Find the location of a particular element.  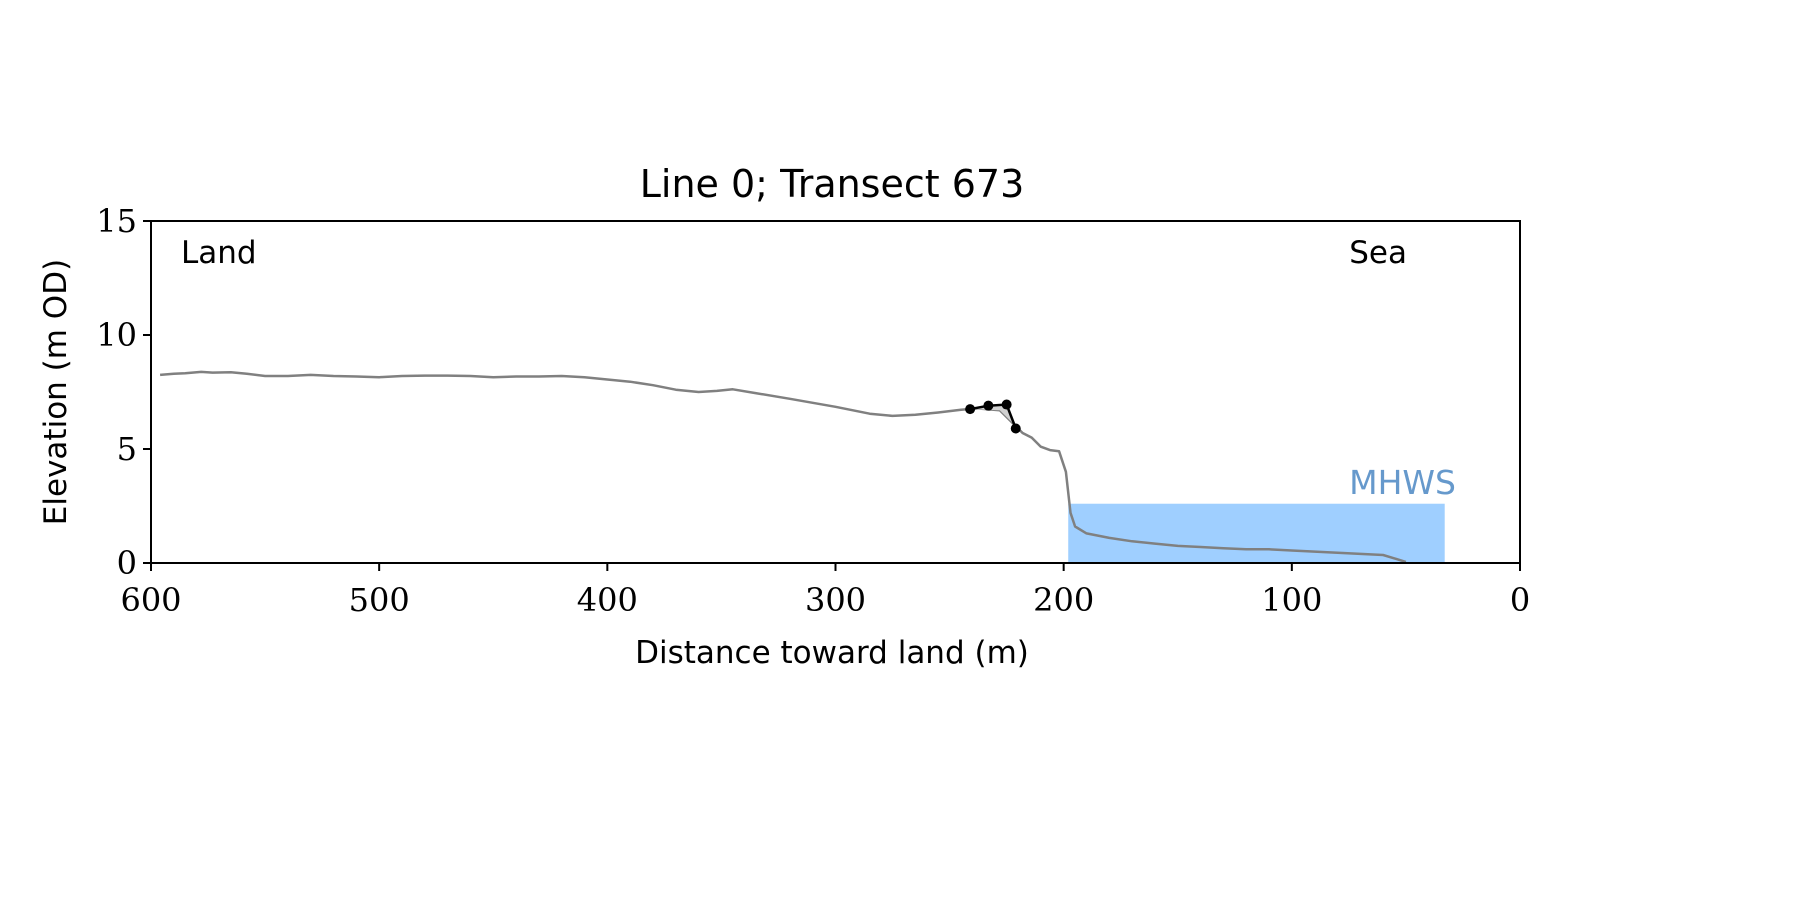

chart-title: Line 0; Transect 673 is located at coordinates (832, 184).